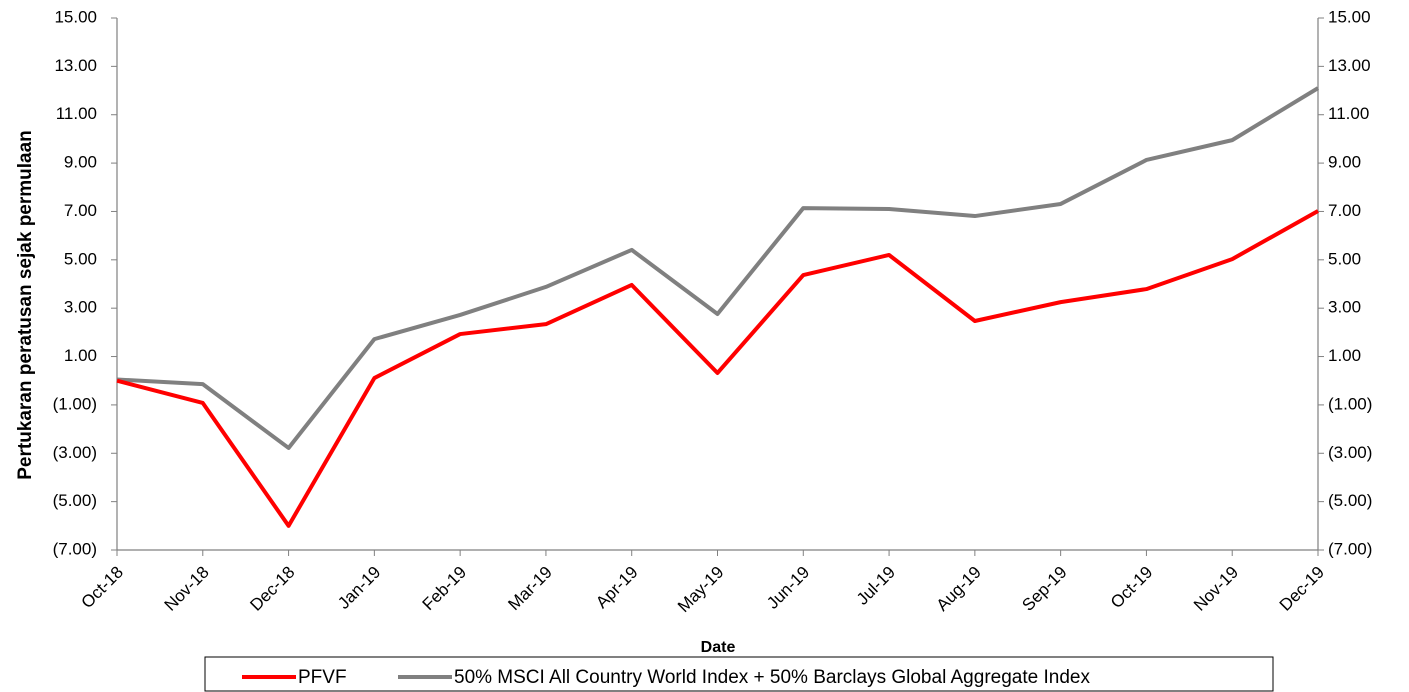 This screenshot has height=692, width=1409. What do you see at coordinates (75, 452) in the screenshot?
I see `y-tick-label: (3.00)` at bounding box center [75, 452].